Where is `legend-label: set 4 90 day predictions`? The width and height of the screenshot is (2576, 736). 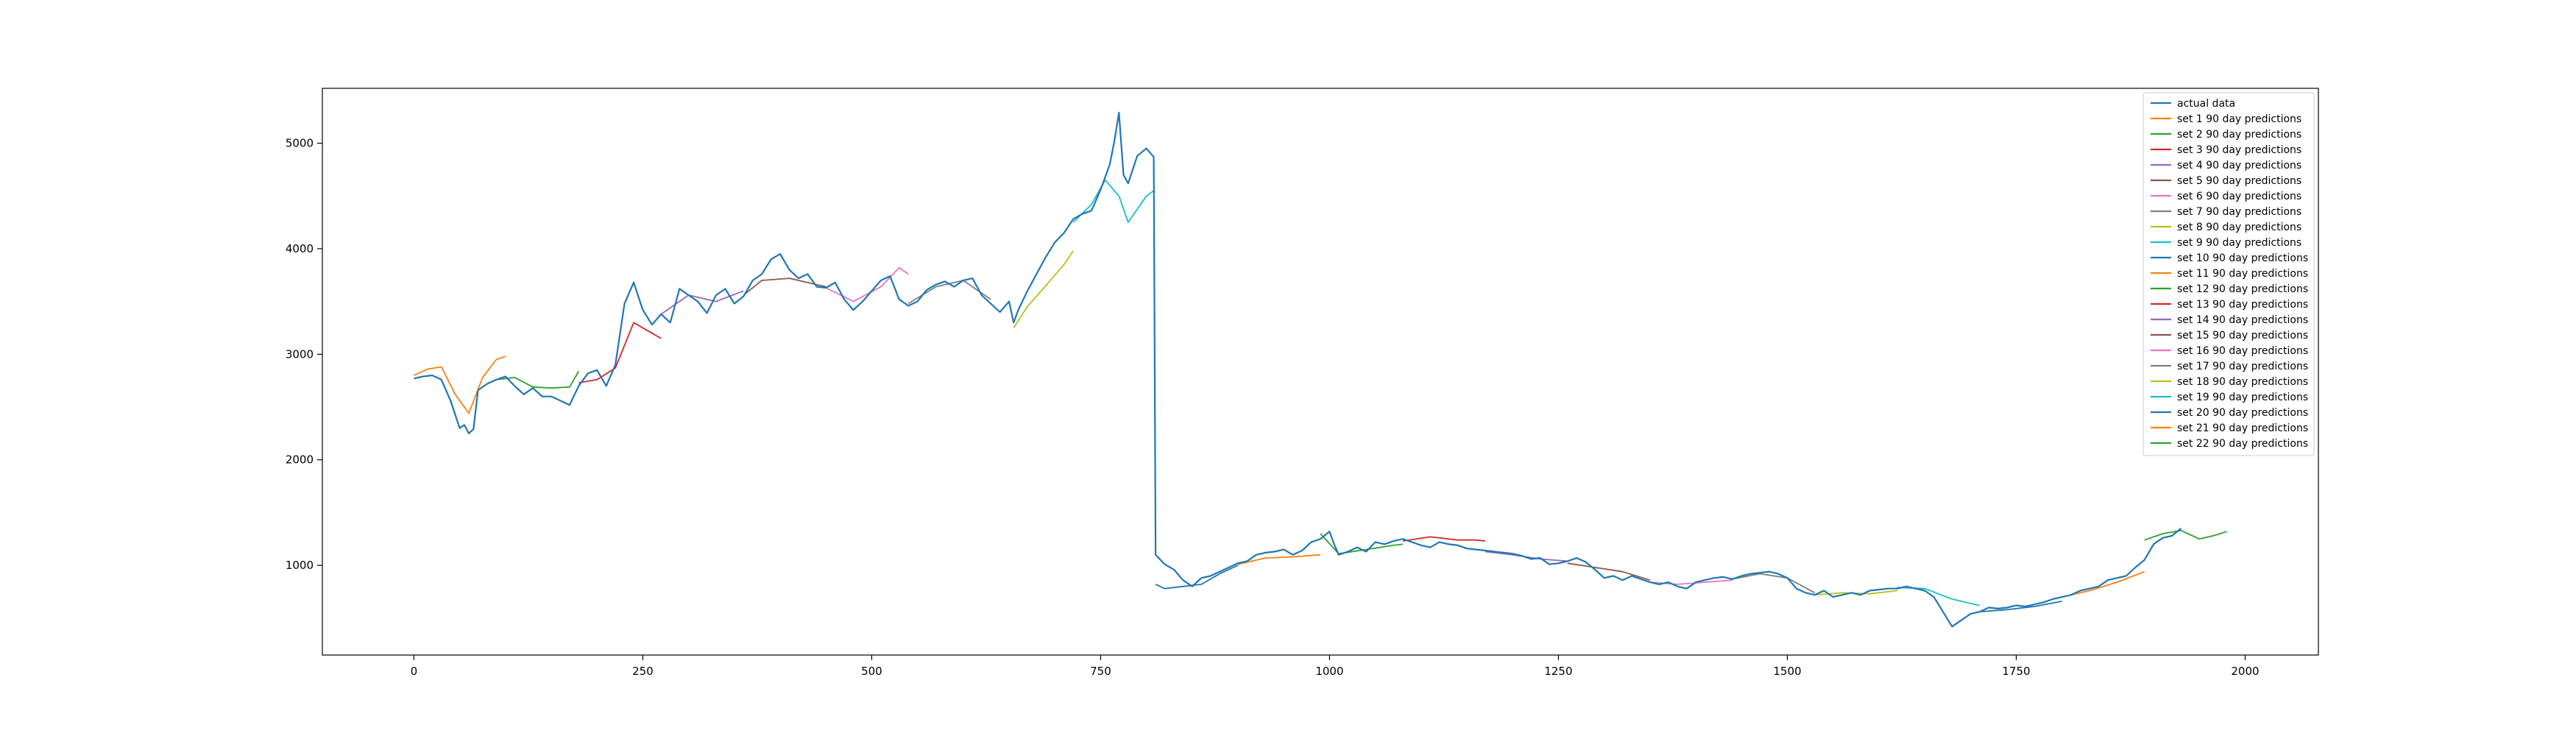 legend-label: set 4 90 day predictions is located at coordinates (2239, 165).